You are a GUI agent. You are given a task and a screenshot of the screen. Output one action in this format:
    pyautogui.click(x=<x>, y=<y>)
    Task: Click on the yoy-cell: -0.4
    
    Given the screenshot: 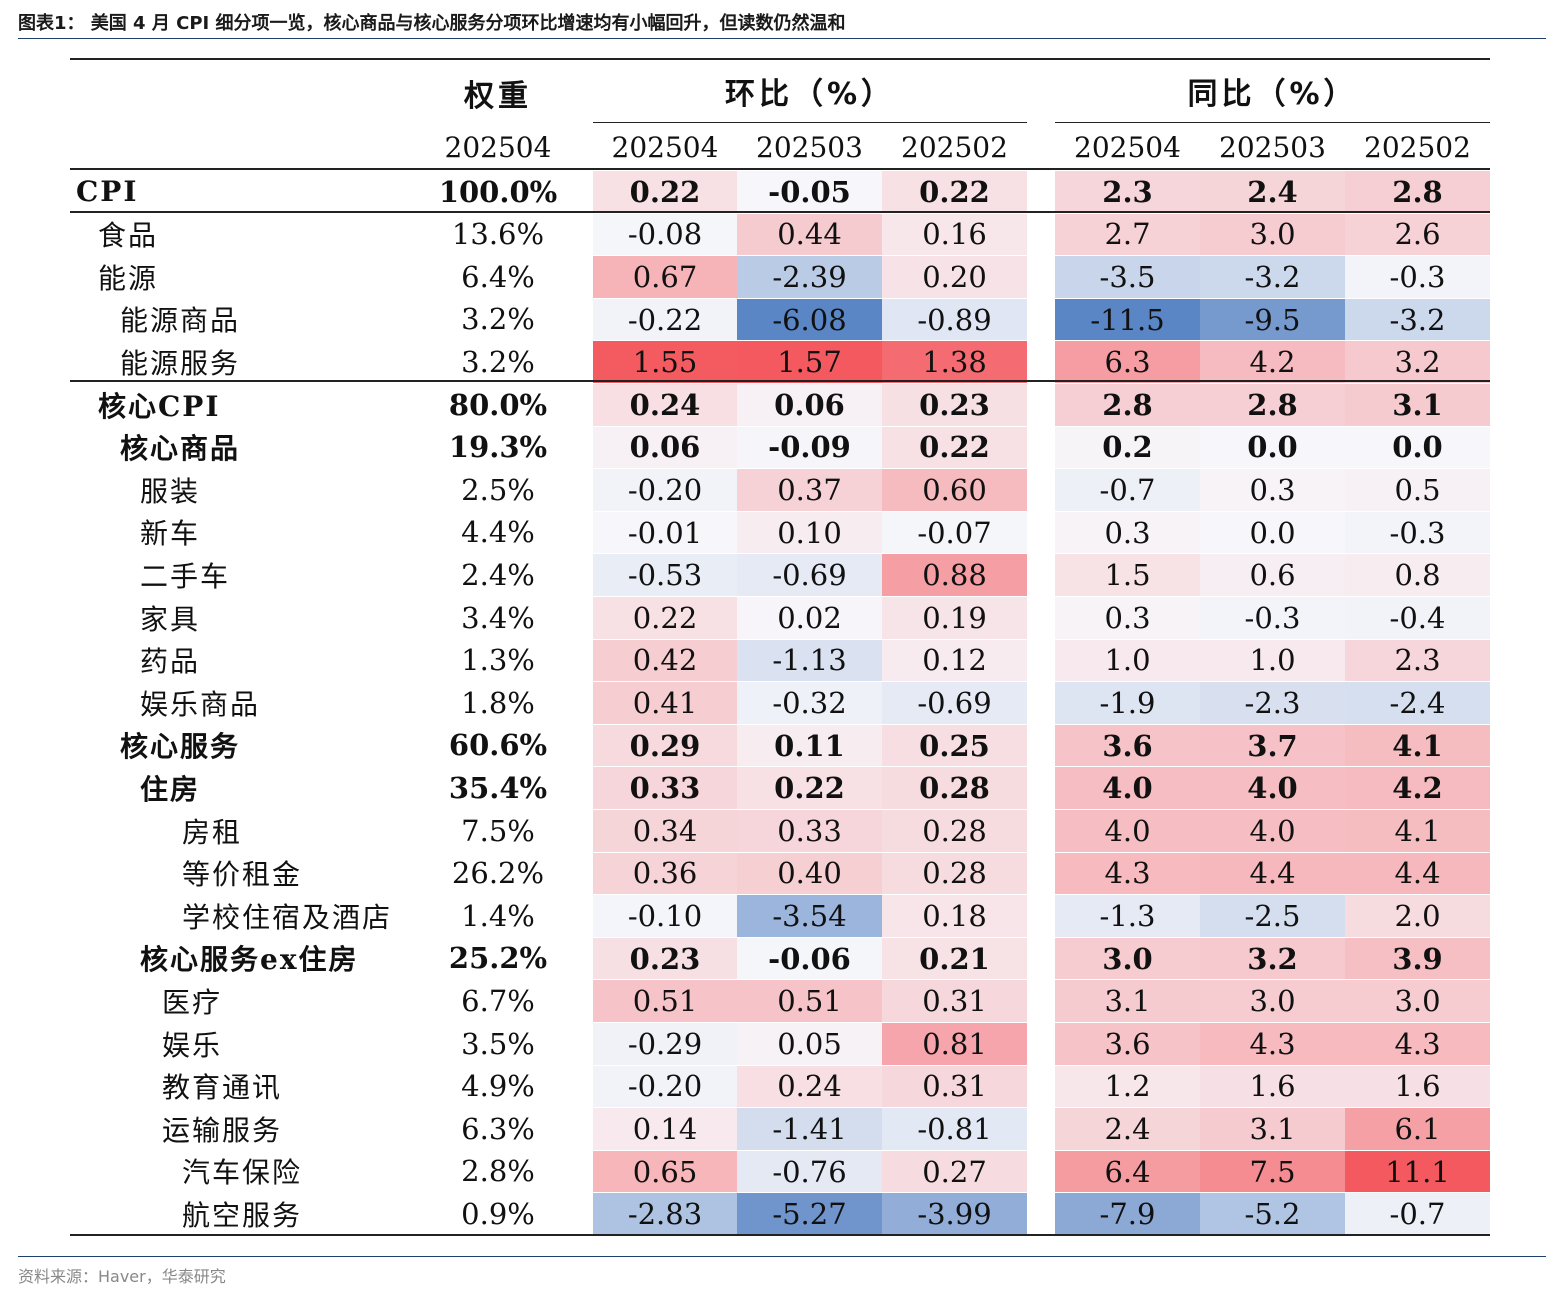 What is the action you would take?
    pyautogui.click(x=1417, y=618)
    